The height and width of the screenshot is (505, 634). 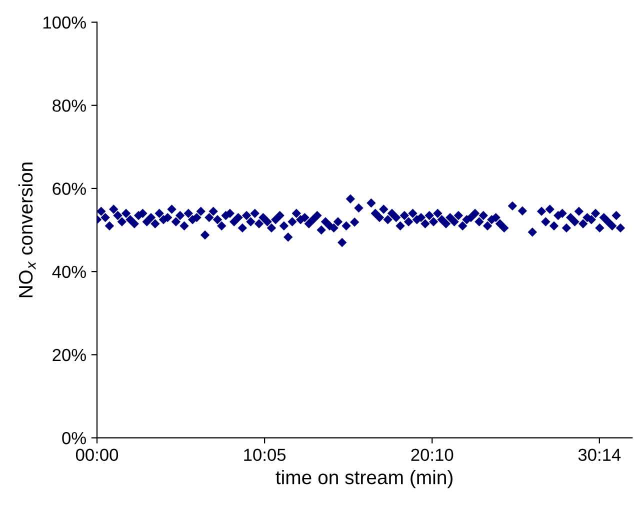 I want to click on y-tick-label: 20%, so click(x=69, y=355).